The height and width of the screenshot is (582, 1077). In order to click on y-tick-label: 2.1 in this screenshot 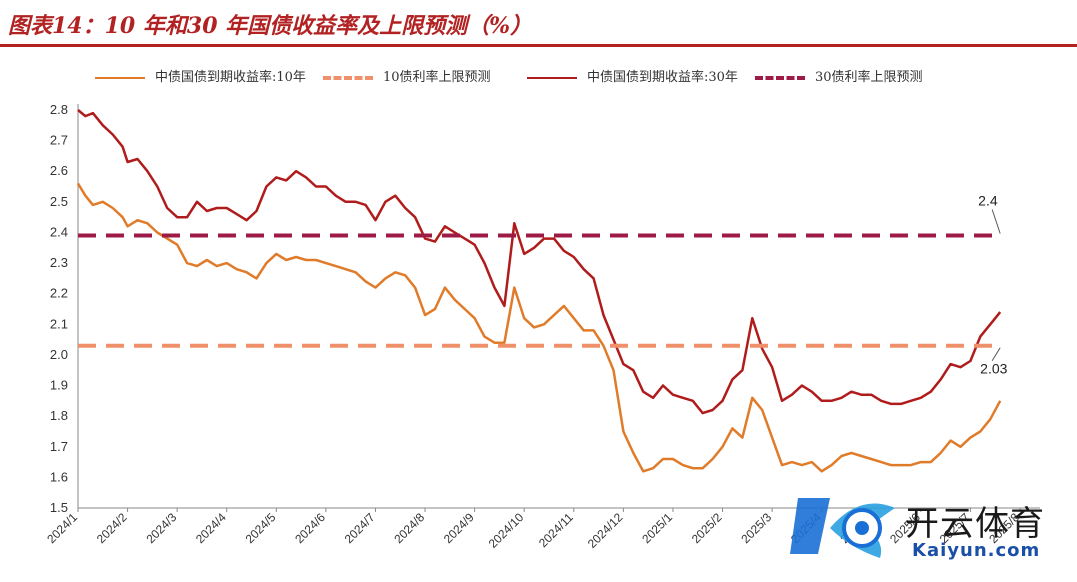, I will do `click(59, 323)`.